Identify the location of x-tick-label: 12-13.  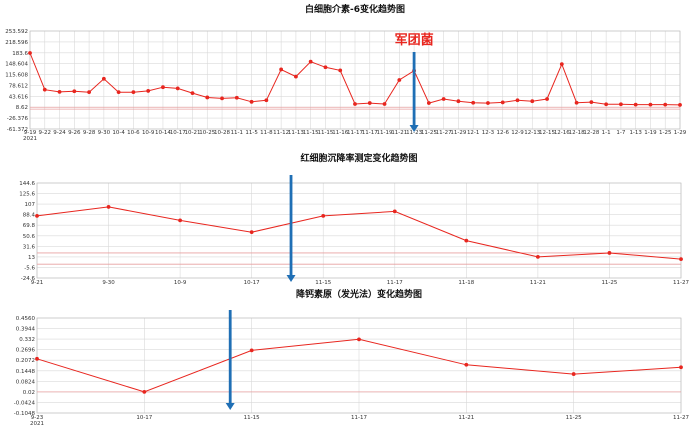
(532, 133).